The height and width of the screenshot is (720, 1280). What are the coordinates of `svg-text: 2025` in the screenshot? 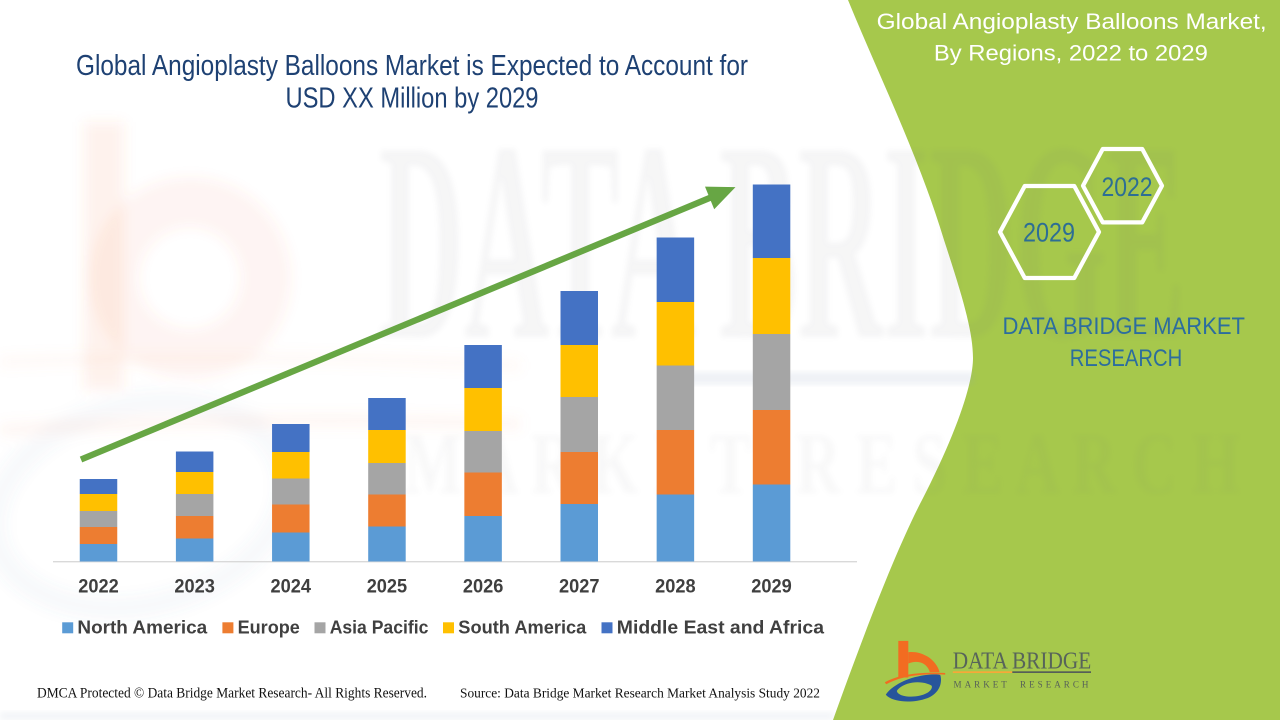 It's located at (387, 586).